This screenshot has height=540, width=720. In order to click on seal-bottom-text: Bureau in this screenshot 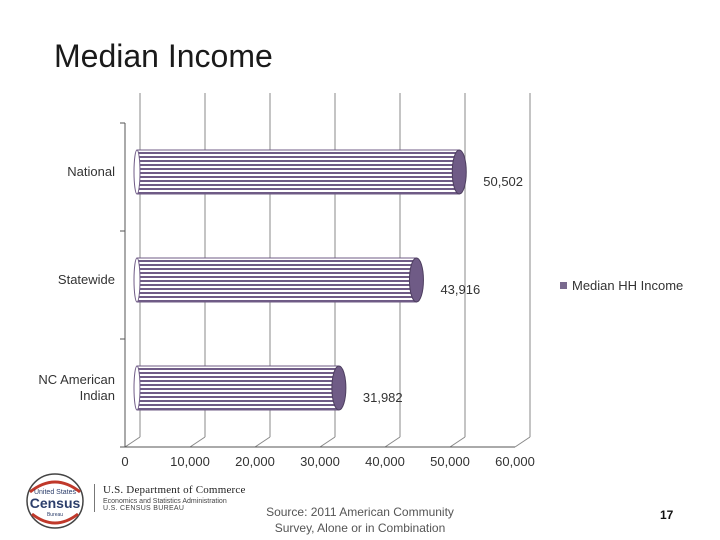, I will do `click(55, 515)`.